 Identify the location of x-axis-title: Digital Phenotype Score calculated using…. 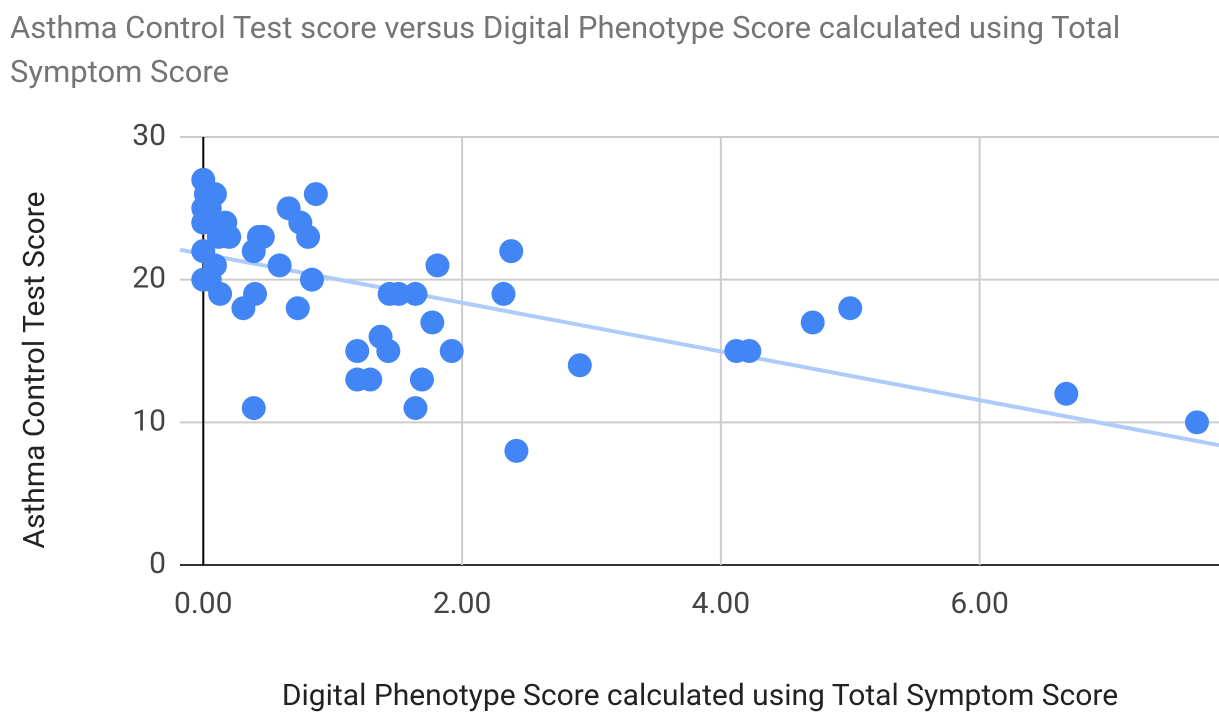
(700, 695).